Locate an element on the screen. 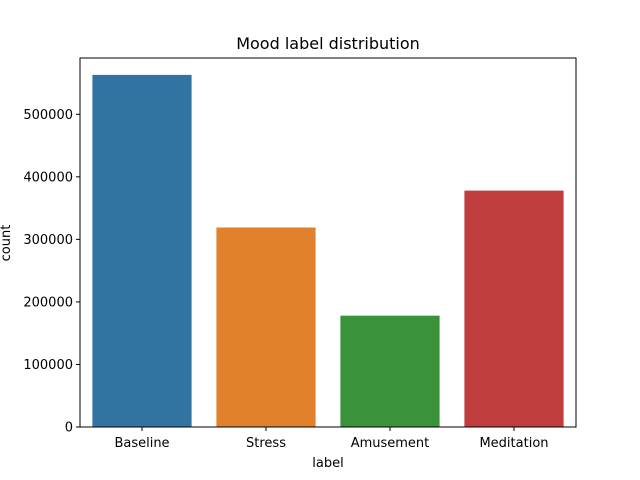  x-axis-label: label is located at coordinates (327, 463).